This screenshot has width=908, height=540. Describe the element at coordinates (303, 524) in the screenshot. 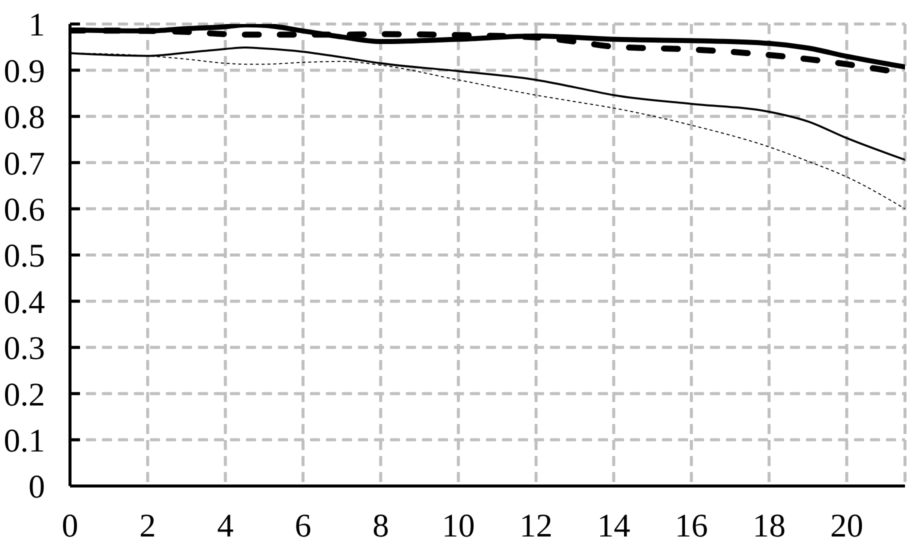

I see `x-tick-label: 6` at that location.